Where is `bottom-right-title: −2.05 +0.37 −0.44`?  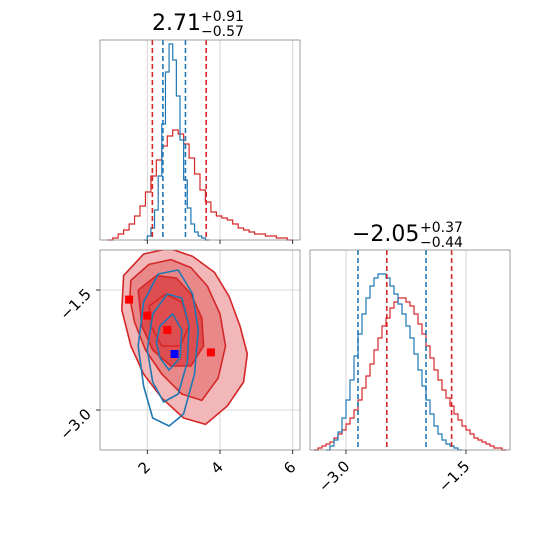
bottom-right-title: −2.05 +0.37 −0.44 is located at coordinates (407, 235).